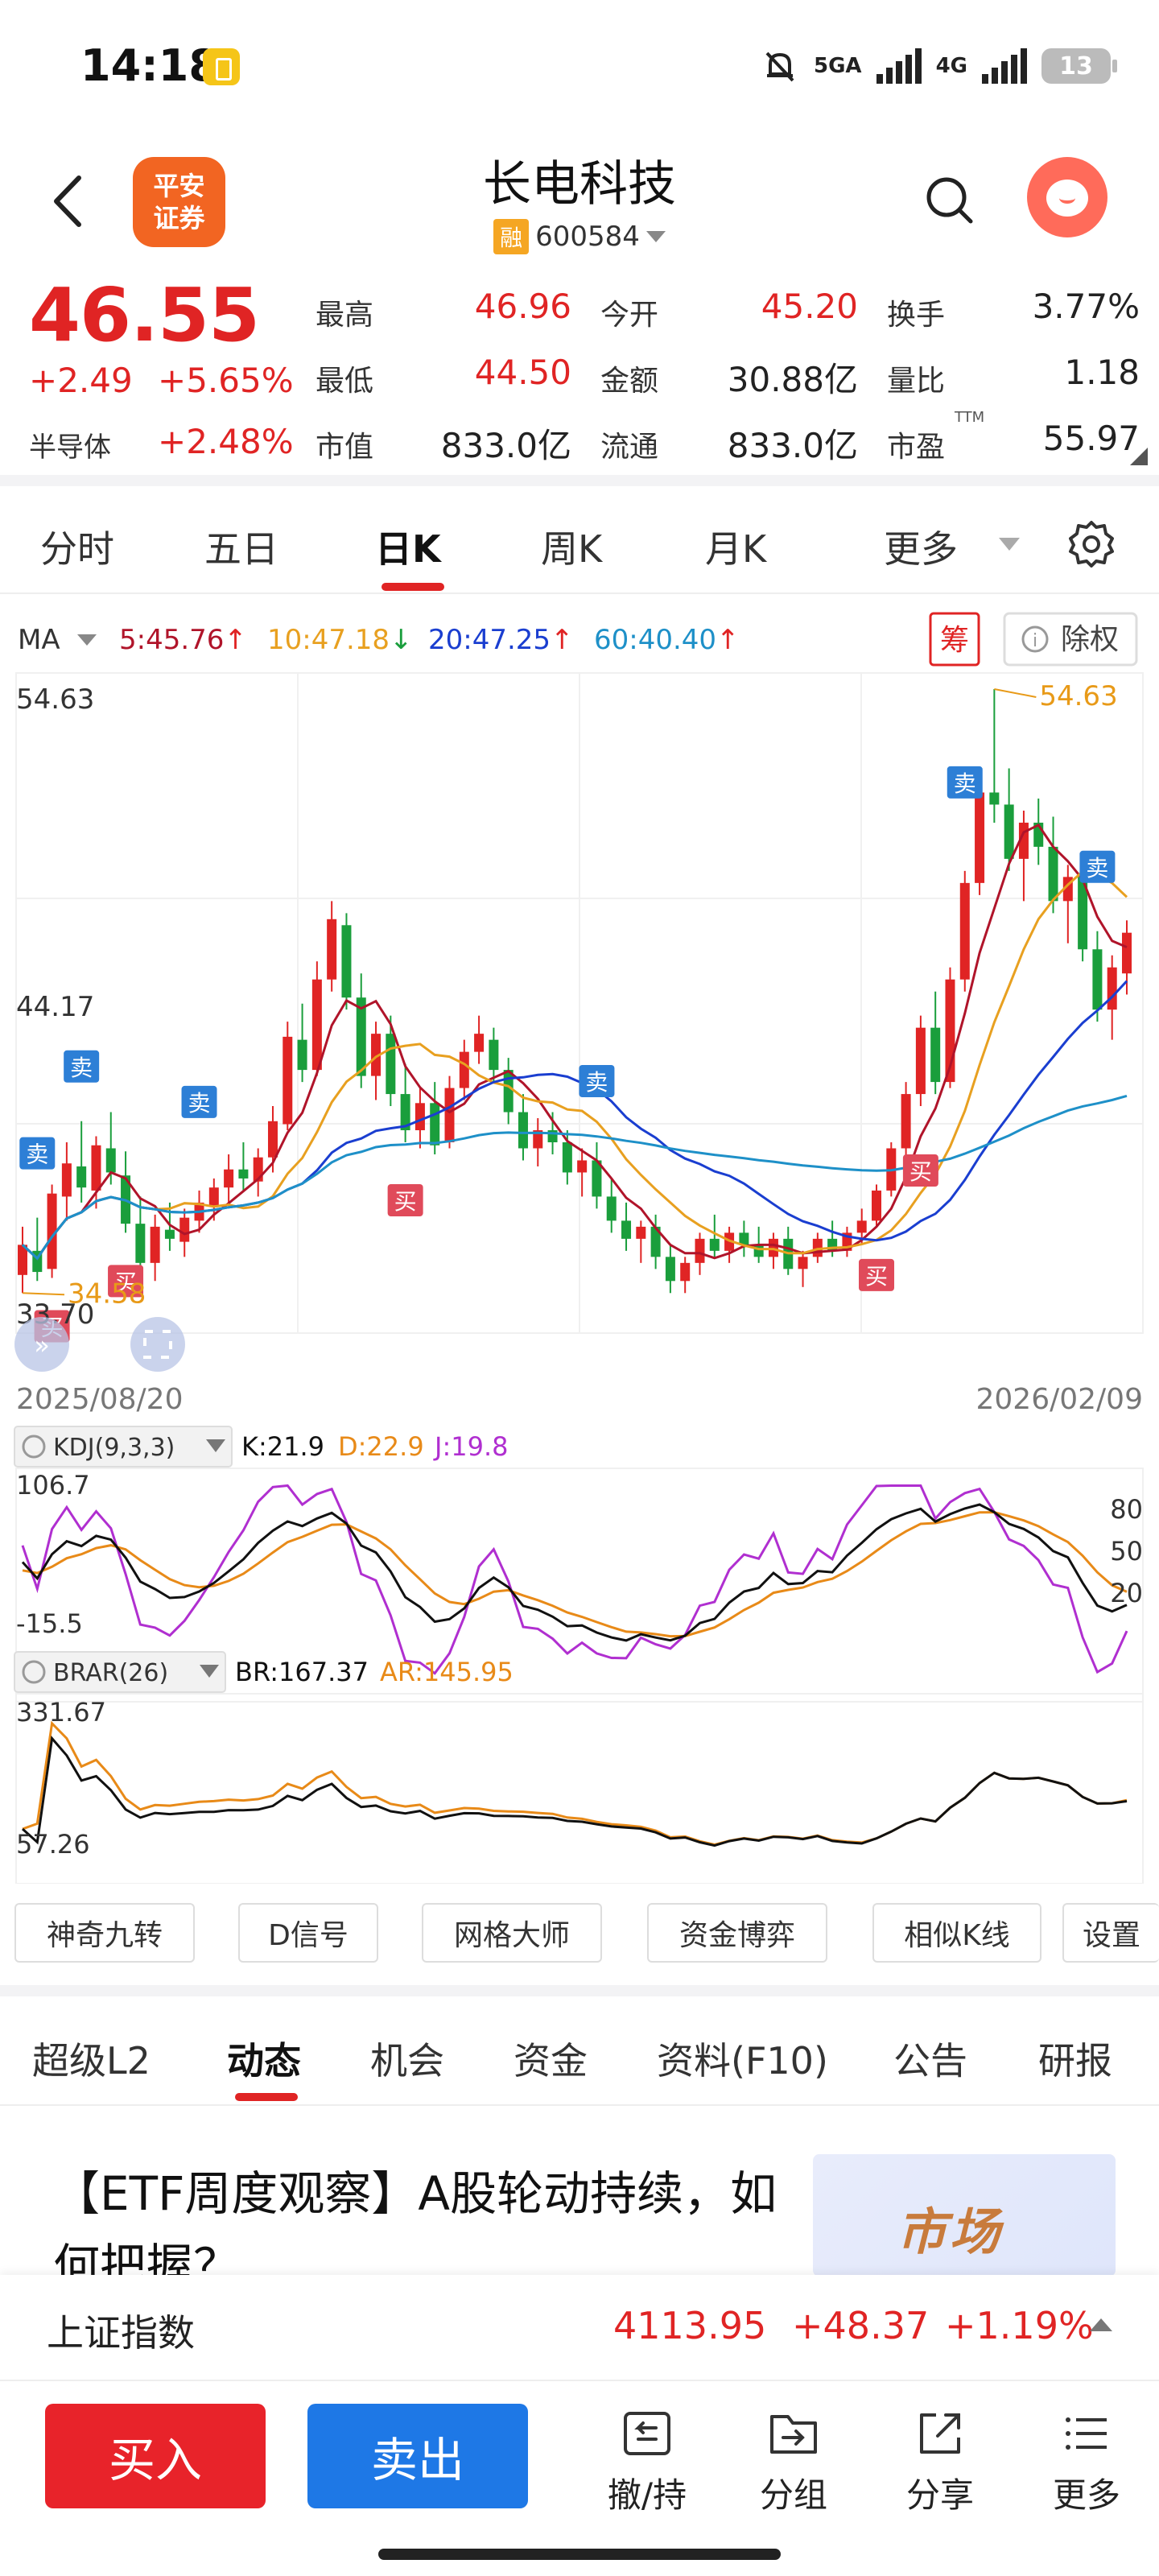  What do you see at coordinates (340, 640) in the screenshot?
I see `ma10-value: 10:47.18↓` at bounding box center [340, 640].